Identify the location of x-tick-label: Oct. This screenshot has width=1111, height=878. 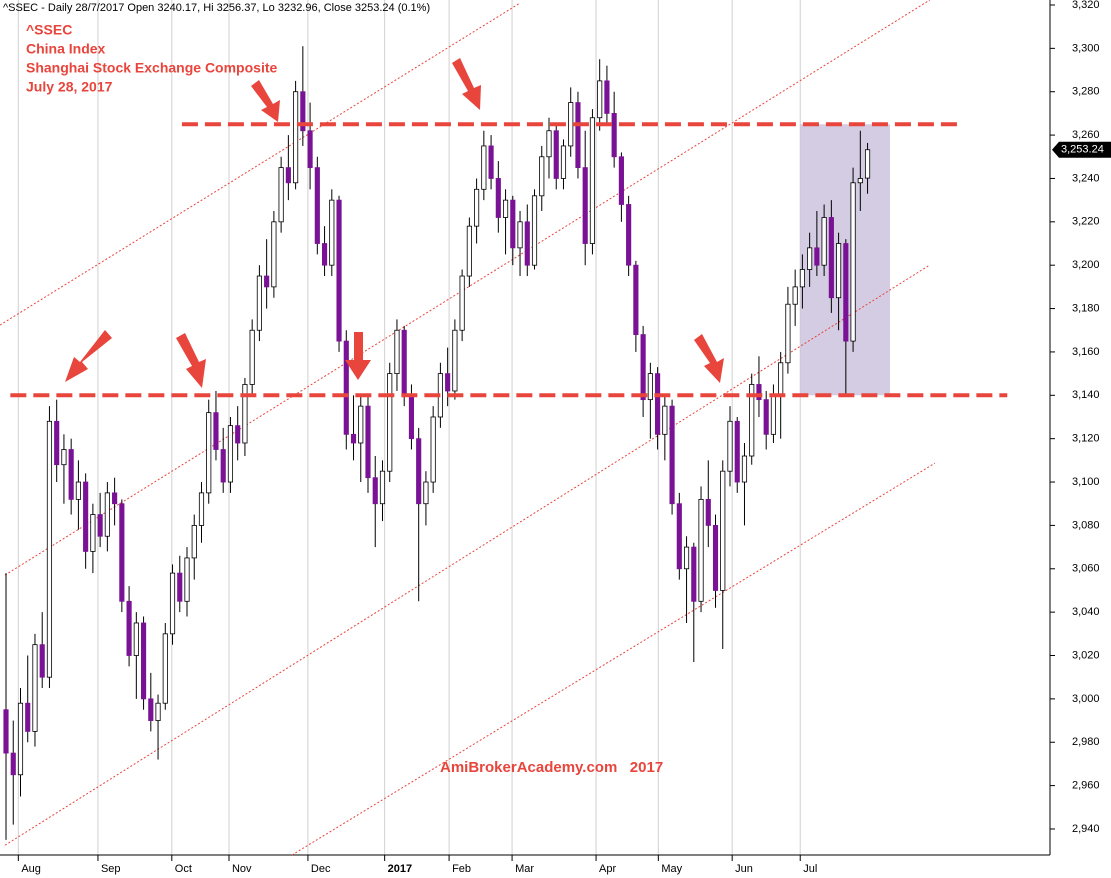
(183, 869).